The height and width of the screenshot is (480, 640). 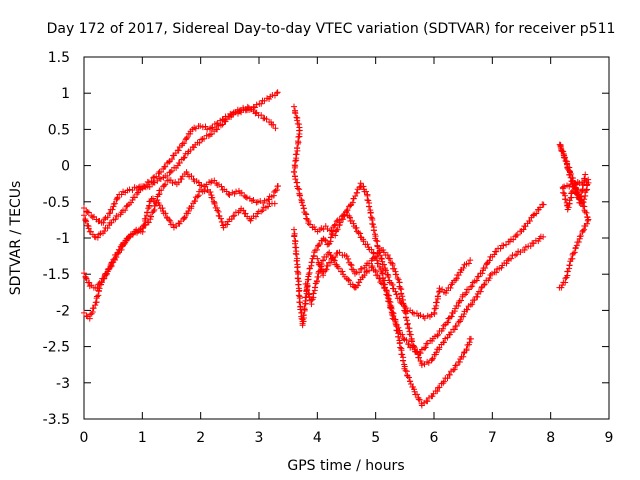 What do you see at coordinates (63, 311) in the screenshot?
I see `y-tick-label: -2` at bounding box center [63, 311].